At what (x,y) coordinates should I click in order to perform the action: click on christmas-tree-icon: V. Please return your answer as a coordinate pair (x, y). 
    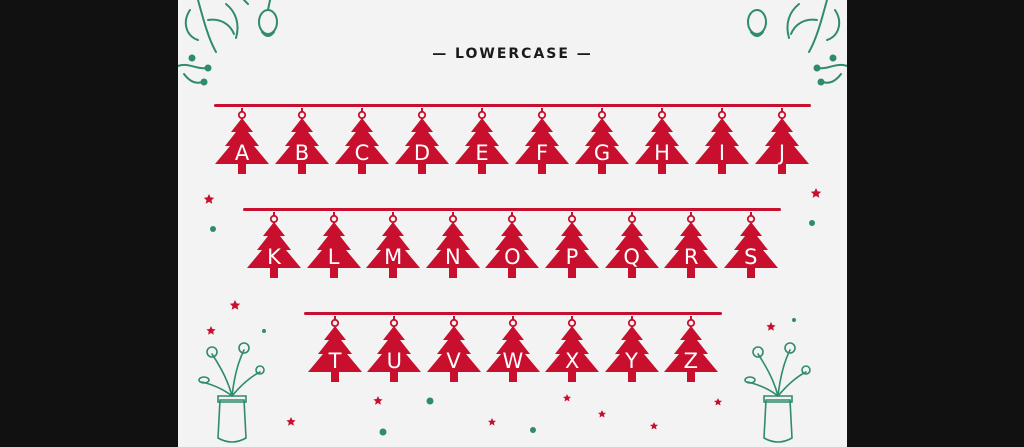
    Looking at the image, I should click on (453, 349).